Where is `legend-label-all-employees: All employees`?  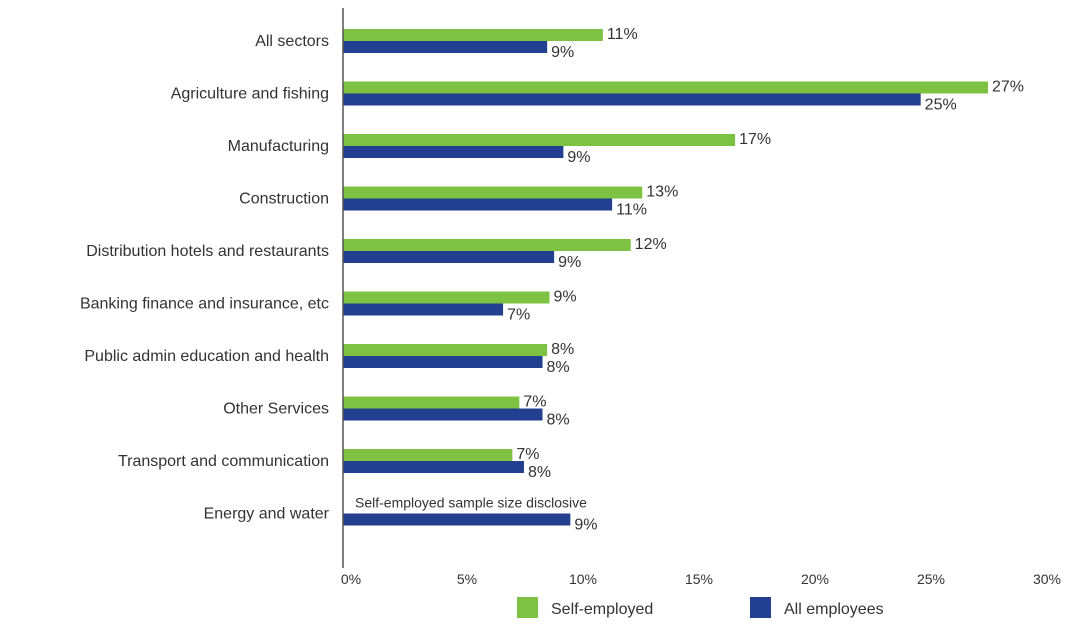 legend-label-all-employees: All employees is located at coordinates (834, 609).